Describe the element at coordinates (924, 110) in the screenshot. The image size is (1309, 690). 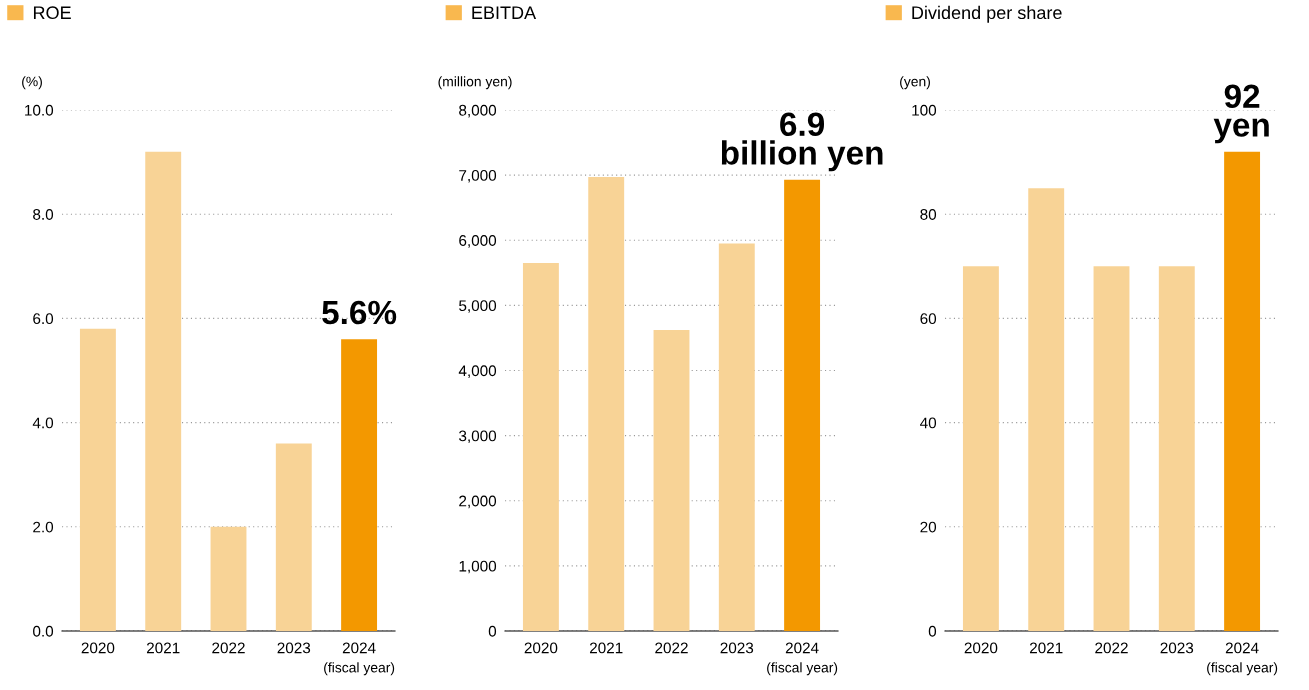
I see `y-tick-label: 100` at that location.